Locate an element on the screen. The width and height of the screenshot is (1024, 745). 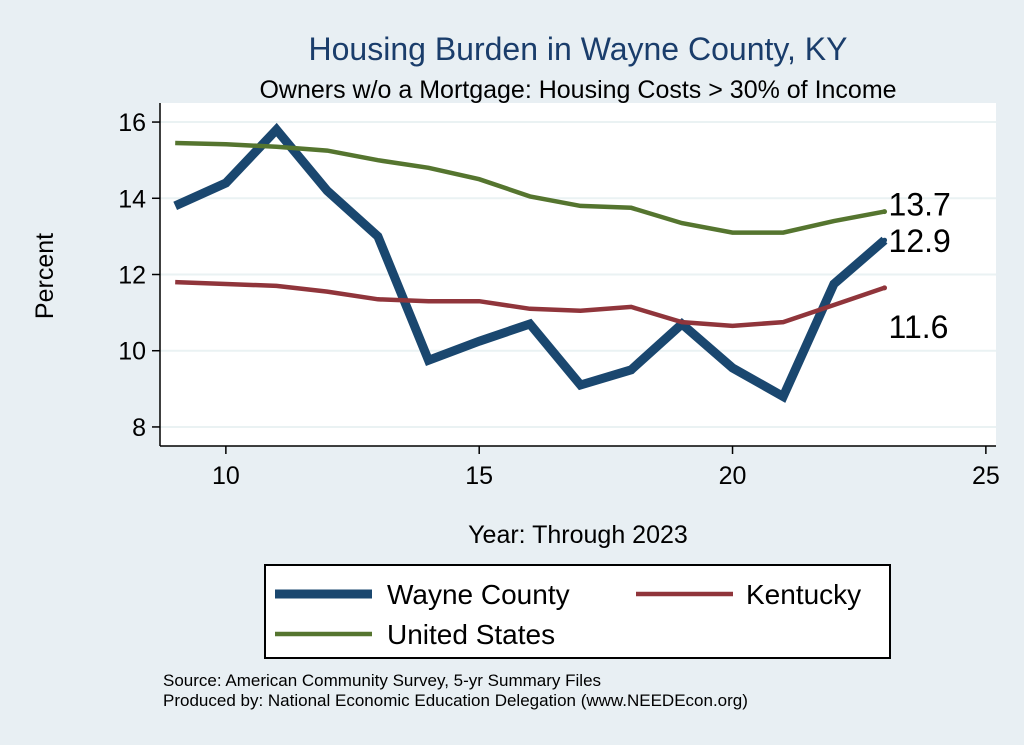
end-label-united-states: 13.7 is located at coordinates (920, 205).